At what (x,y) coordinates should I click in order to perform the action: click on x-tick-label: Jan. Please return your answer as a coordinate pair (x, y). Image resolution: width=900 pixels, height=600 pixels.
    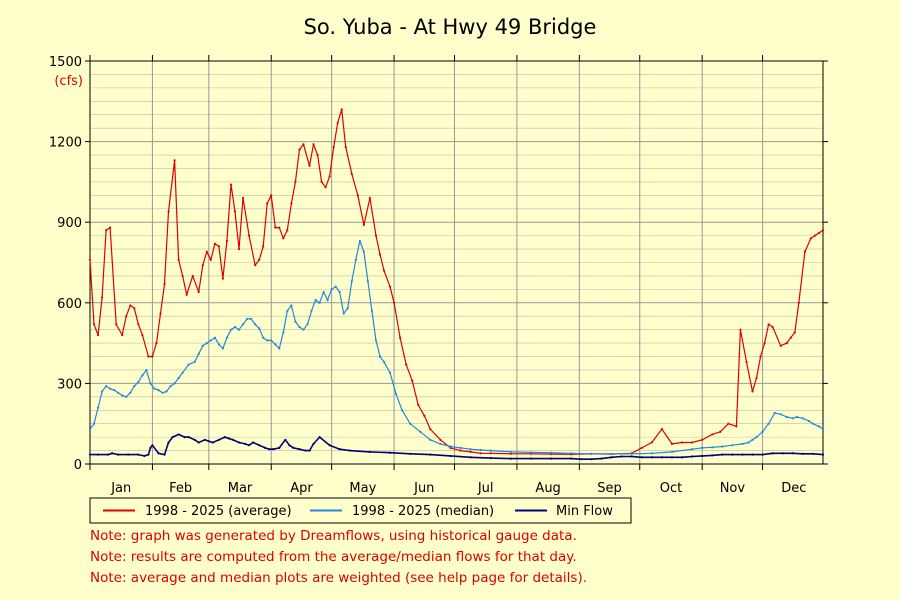
    Looking at the image, I should click on (120, 488).